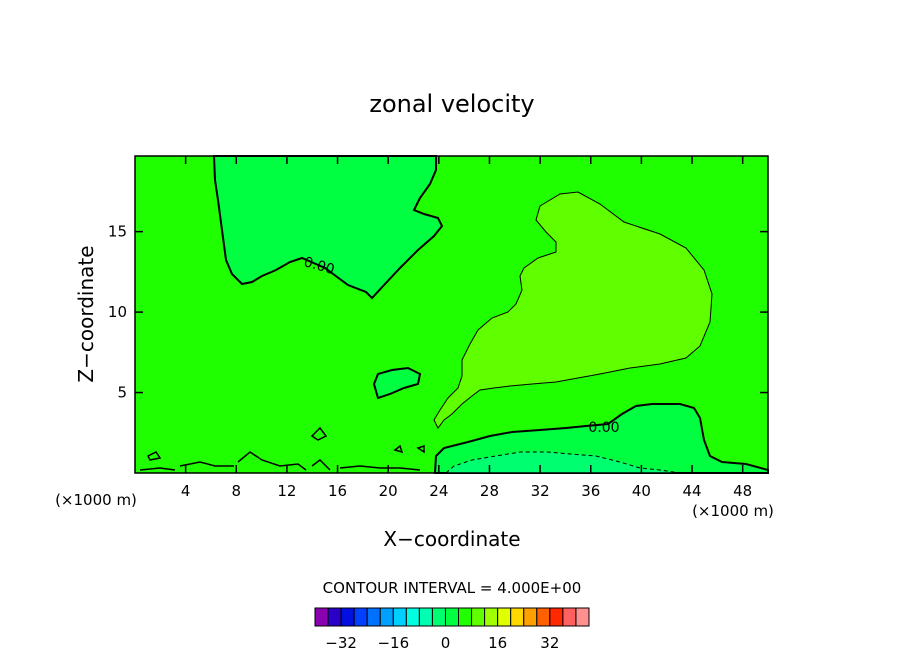 Image resolution: width=904 pixels, height=654 pixels. Describe the element at coordinates (282, 448) in the screenshot. I see `surface-contours` at that location.